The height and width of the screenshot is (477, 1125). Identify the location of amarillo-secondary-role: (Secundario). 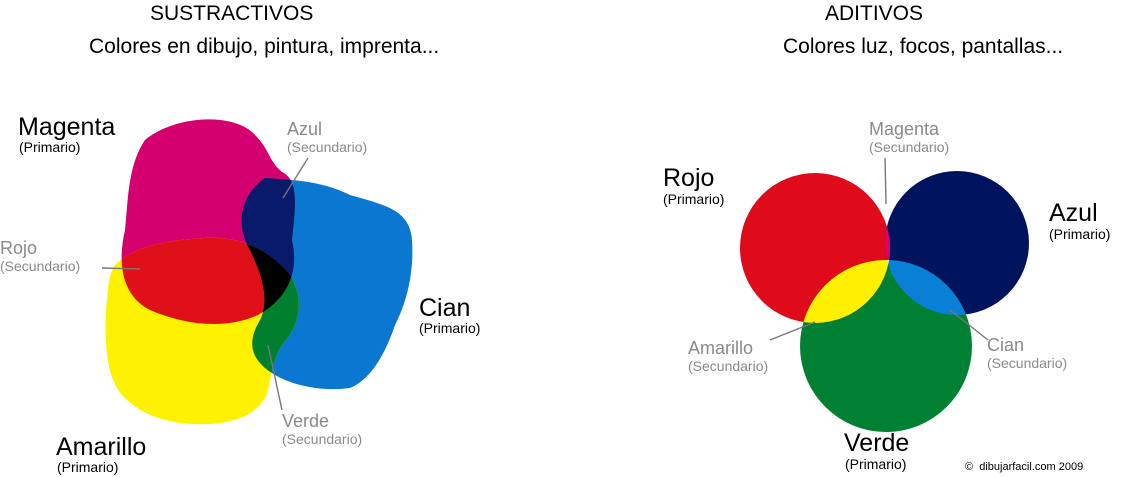
(728, 366).